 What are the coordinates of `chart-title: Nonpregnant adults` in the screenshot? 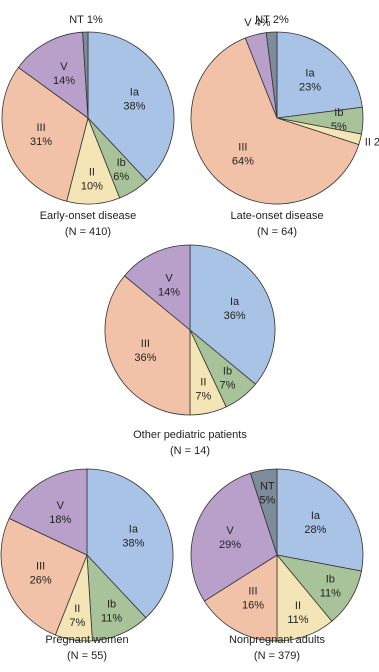 It's located at (277, 640).